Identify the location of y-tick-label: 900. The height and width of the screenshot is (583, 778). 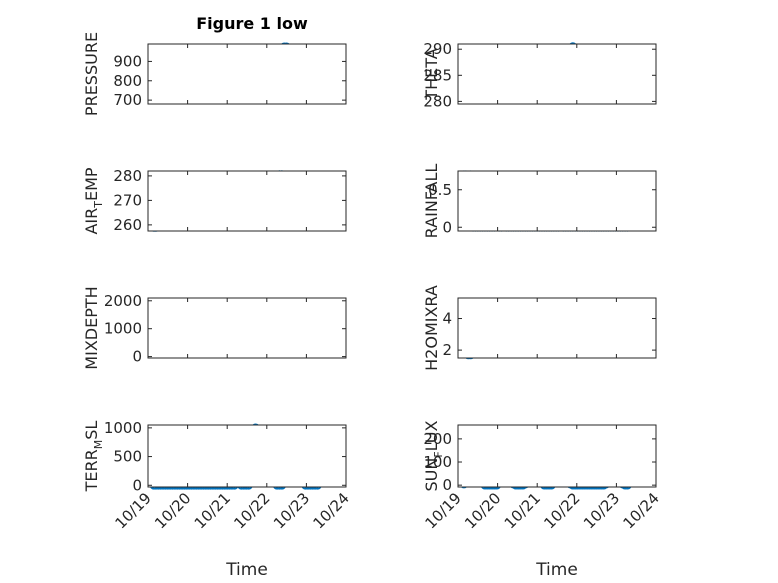
(127, 61).